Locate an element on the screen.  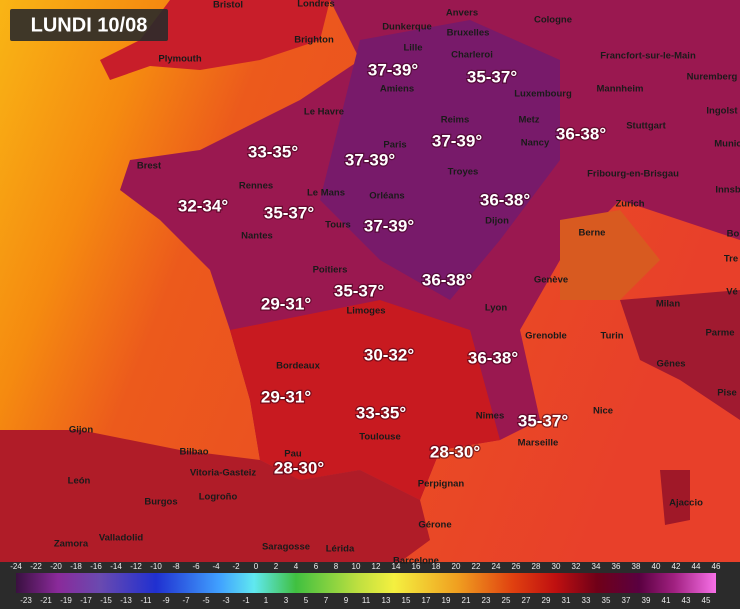
scale-tick-bottom: -17 is located at coordinates (86, 600).